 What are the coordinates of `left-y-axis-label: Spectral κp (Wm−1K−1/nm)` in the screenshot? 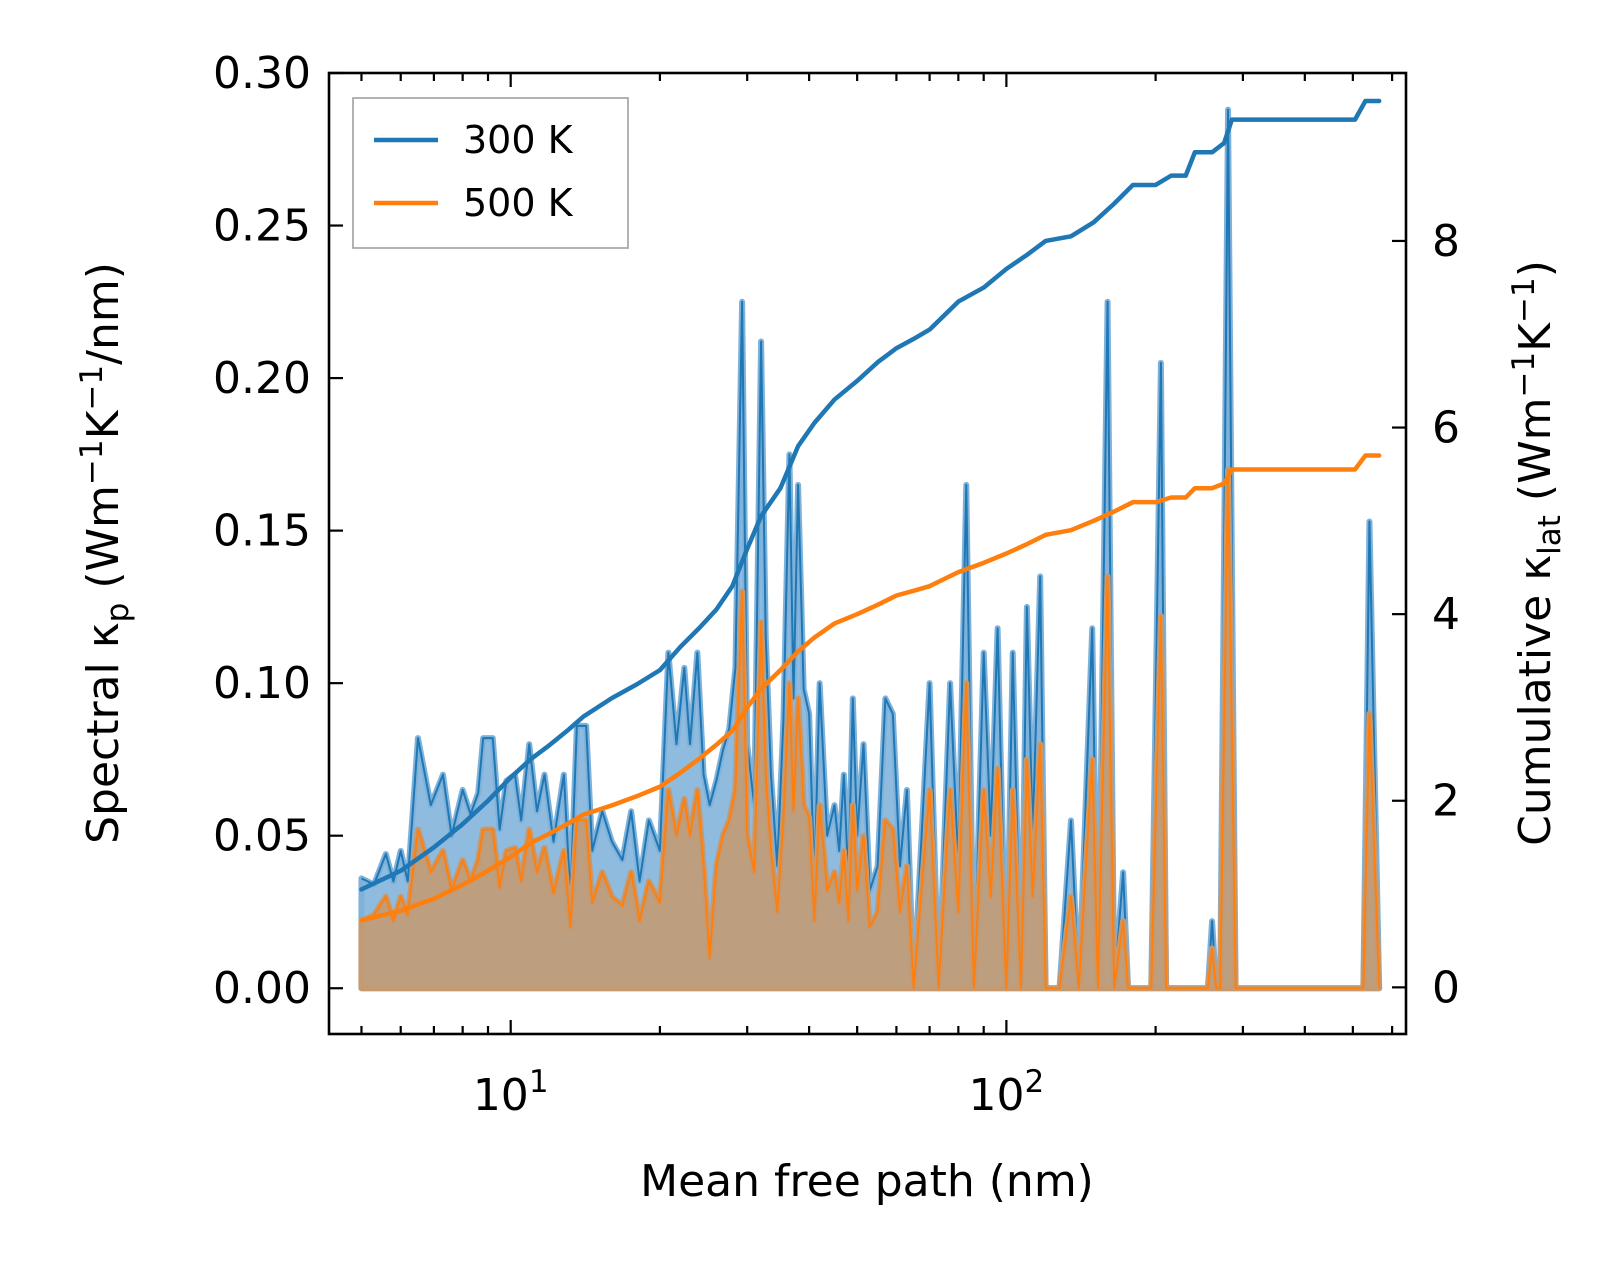 It's located at (105, 553).